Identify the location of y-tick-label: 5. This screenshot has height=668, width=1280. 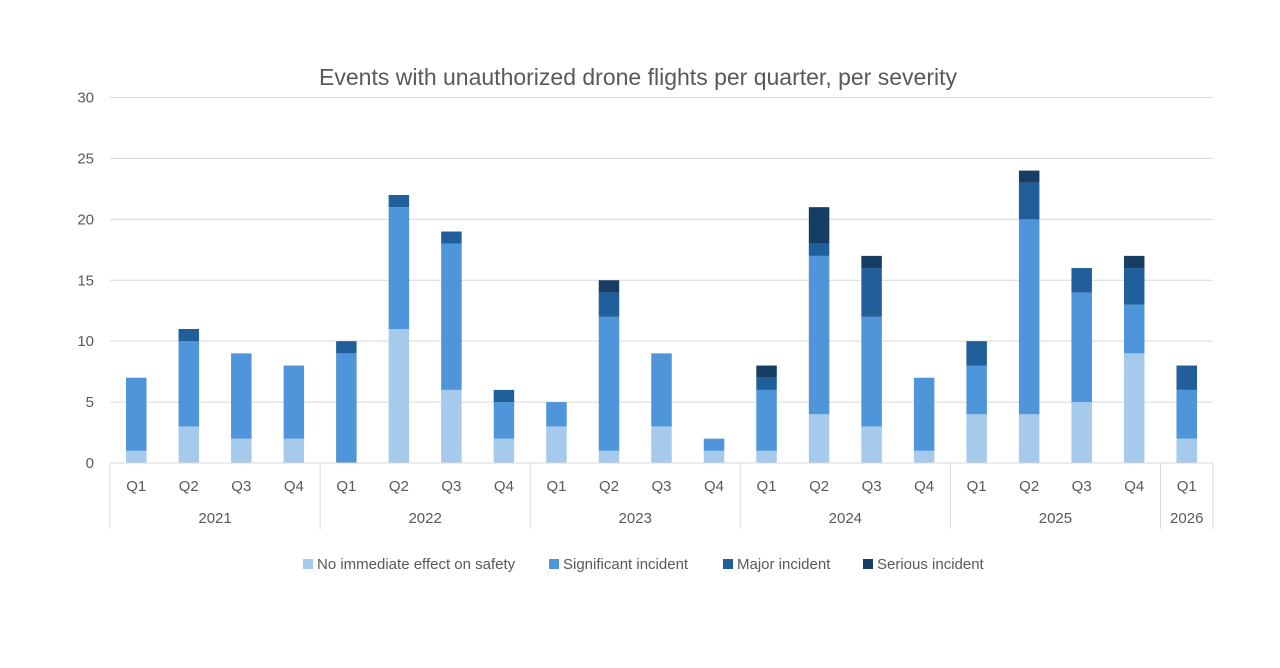
(90, 402).